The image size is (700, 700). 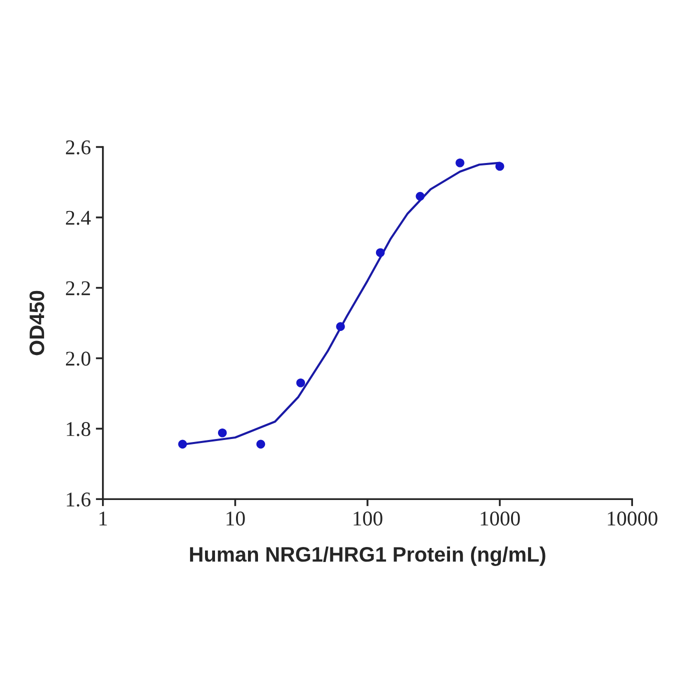 What do you see at coordinates (78, 499) in the screenshot?
I see `y-tick-label: 1.6` at bounding box center [78, 499].